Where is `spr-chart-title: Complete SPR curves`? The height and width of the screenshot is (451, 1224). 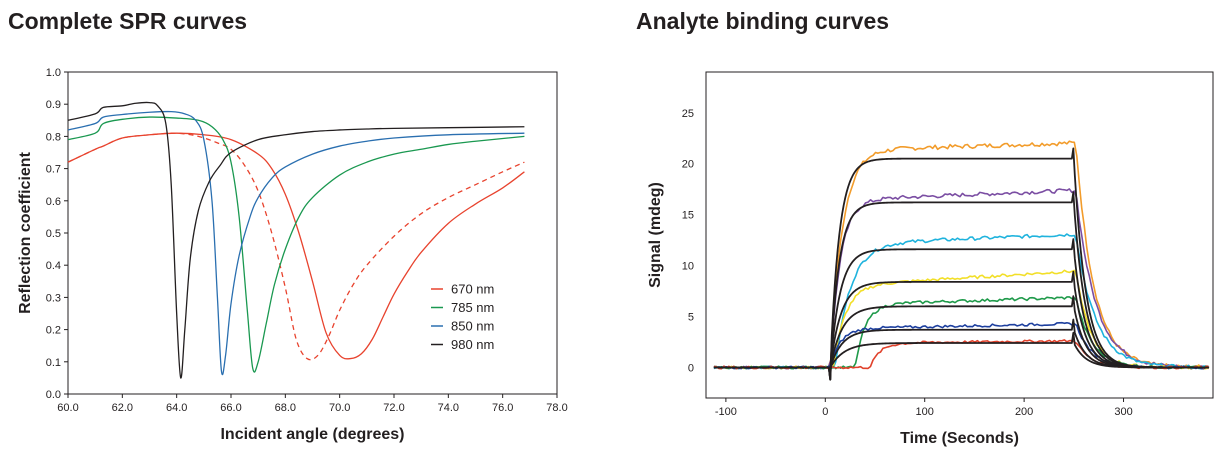 spr-chart-title: Complete SPR curves is located at coordinates (128, 21).